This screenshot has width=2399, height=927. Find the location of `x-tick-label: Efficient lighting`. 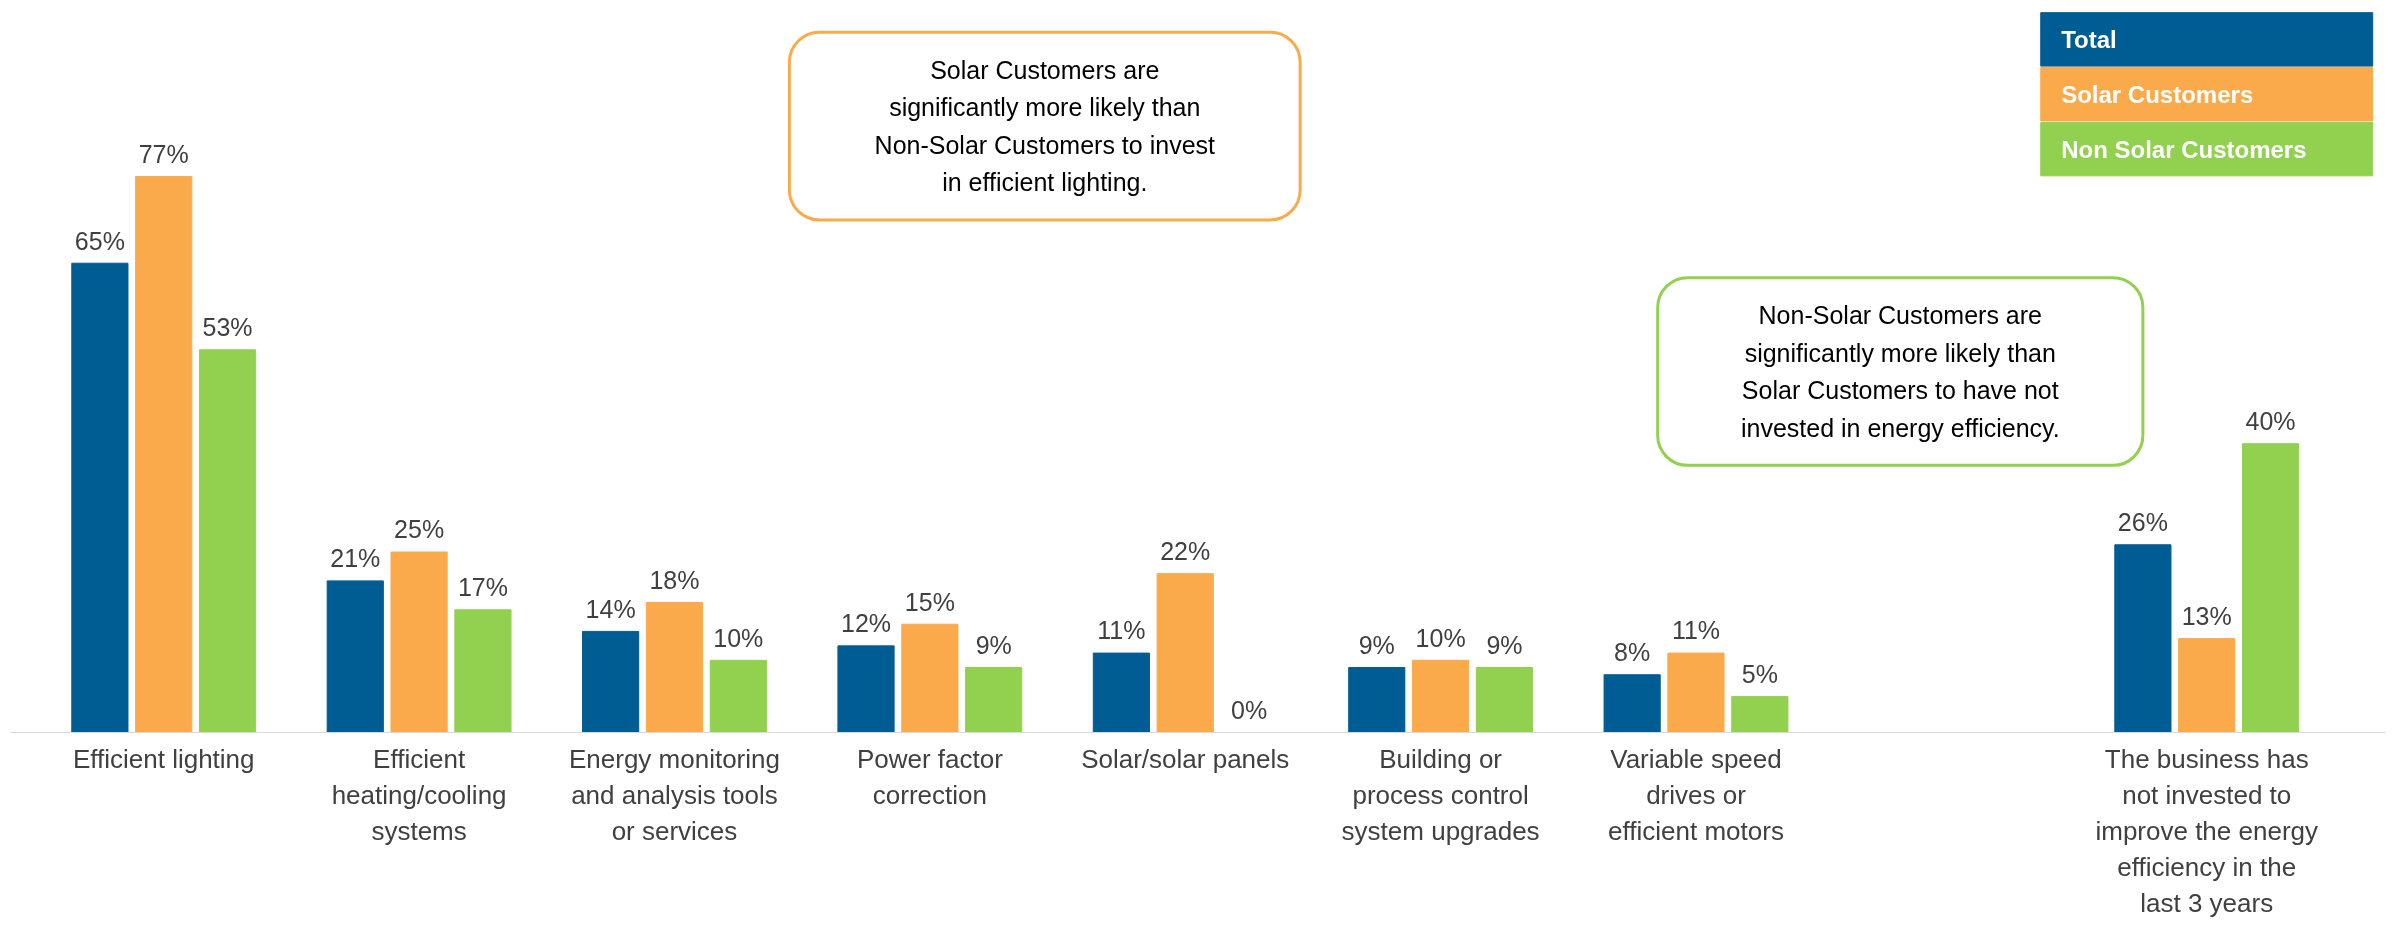

x-tick-label: Efficient lighting is located at coordinates (163, 758).